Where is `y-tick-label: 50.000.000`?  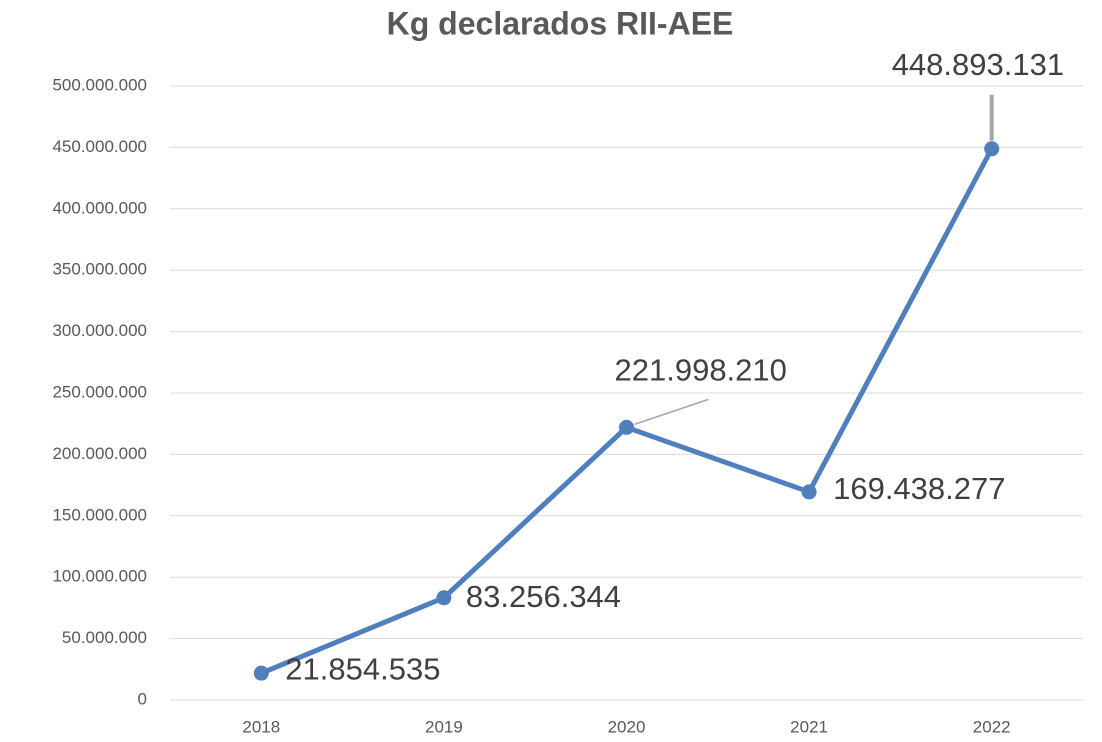 y-tick-label: 50.000.000 is located at coordinates (104, 637).